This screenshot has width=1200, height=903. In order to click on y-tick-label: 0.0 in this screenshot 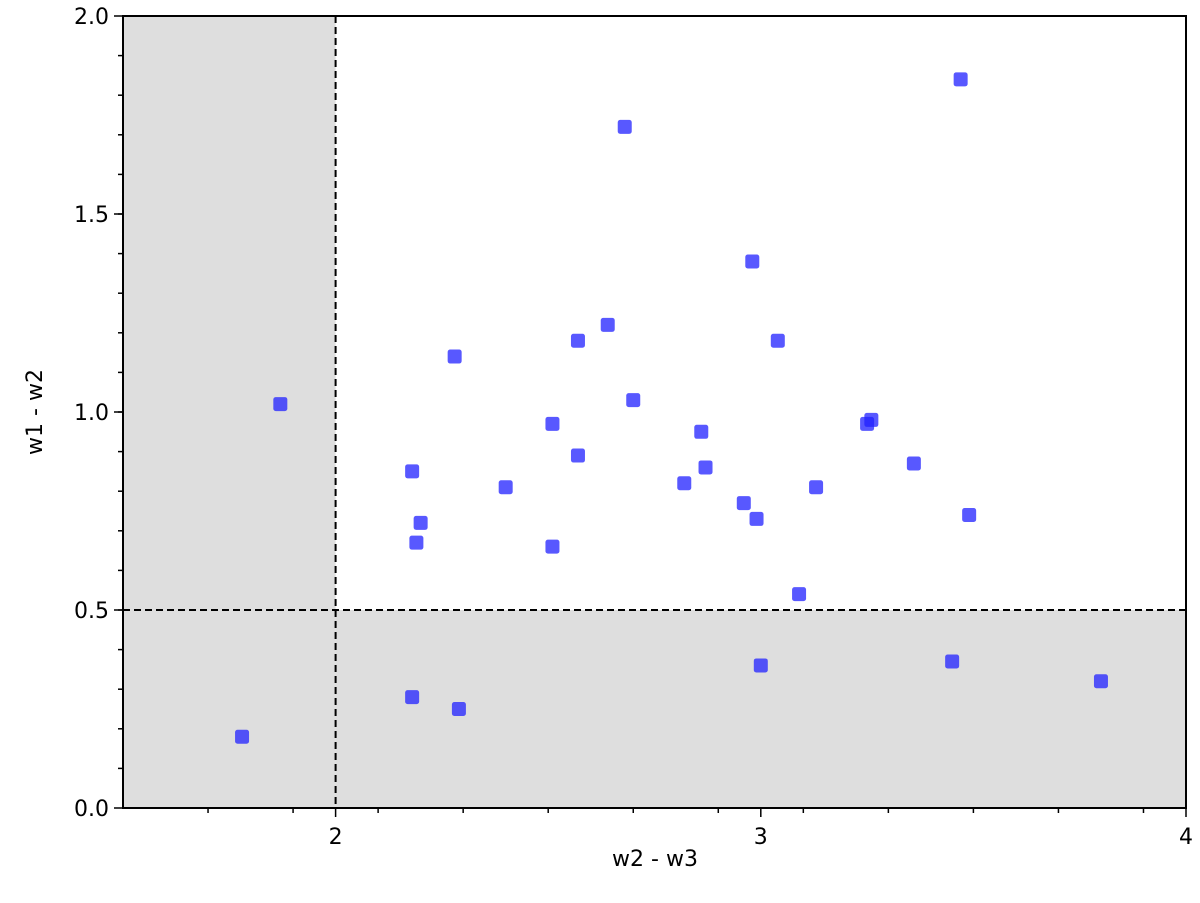, I will do `click(91, 809)`.